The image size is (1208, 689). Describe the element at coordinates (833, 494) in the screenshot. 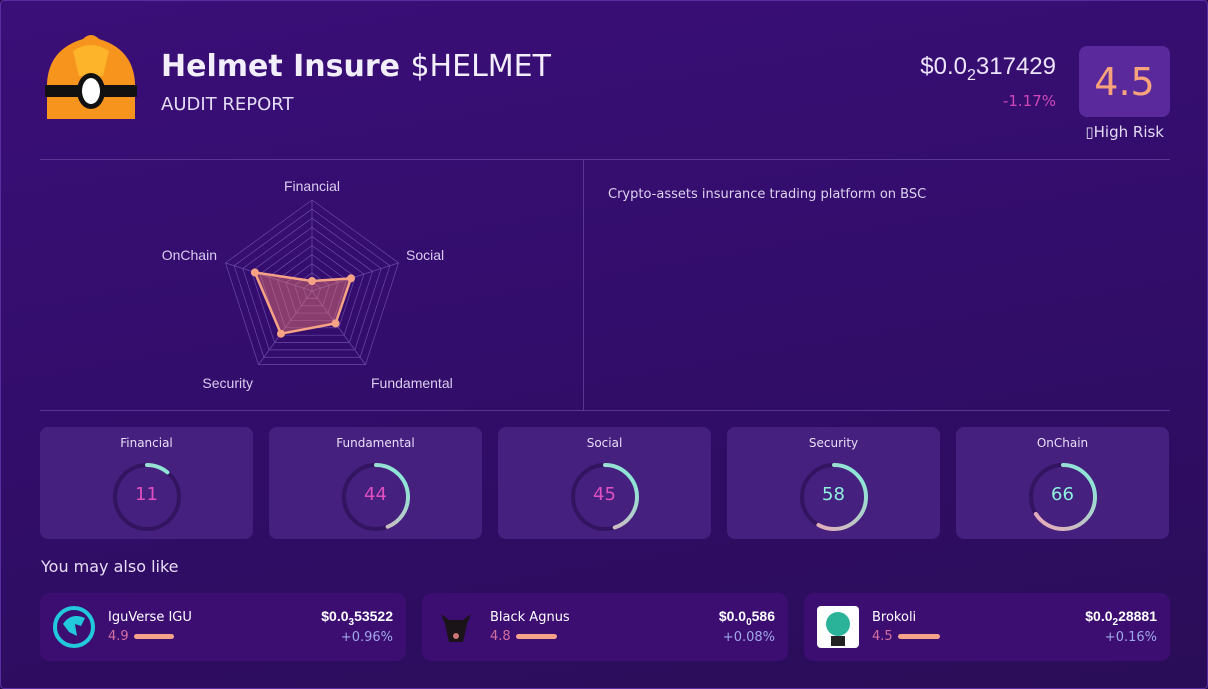

I see `score-value: 58` at that location.